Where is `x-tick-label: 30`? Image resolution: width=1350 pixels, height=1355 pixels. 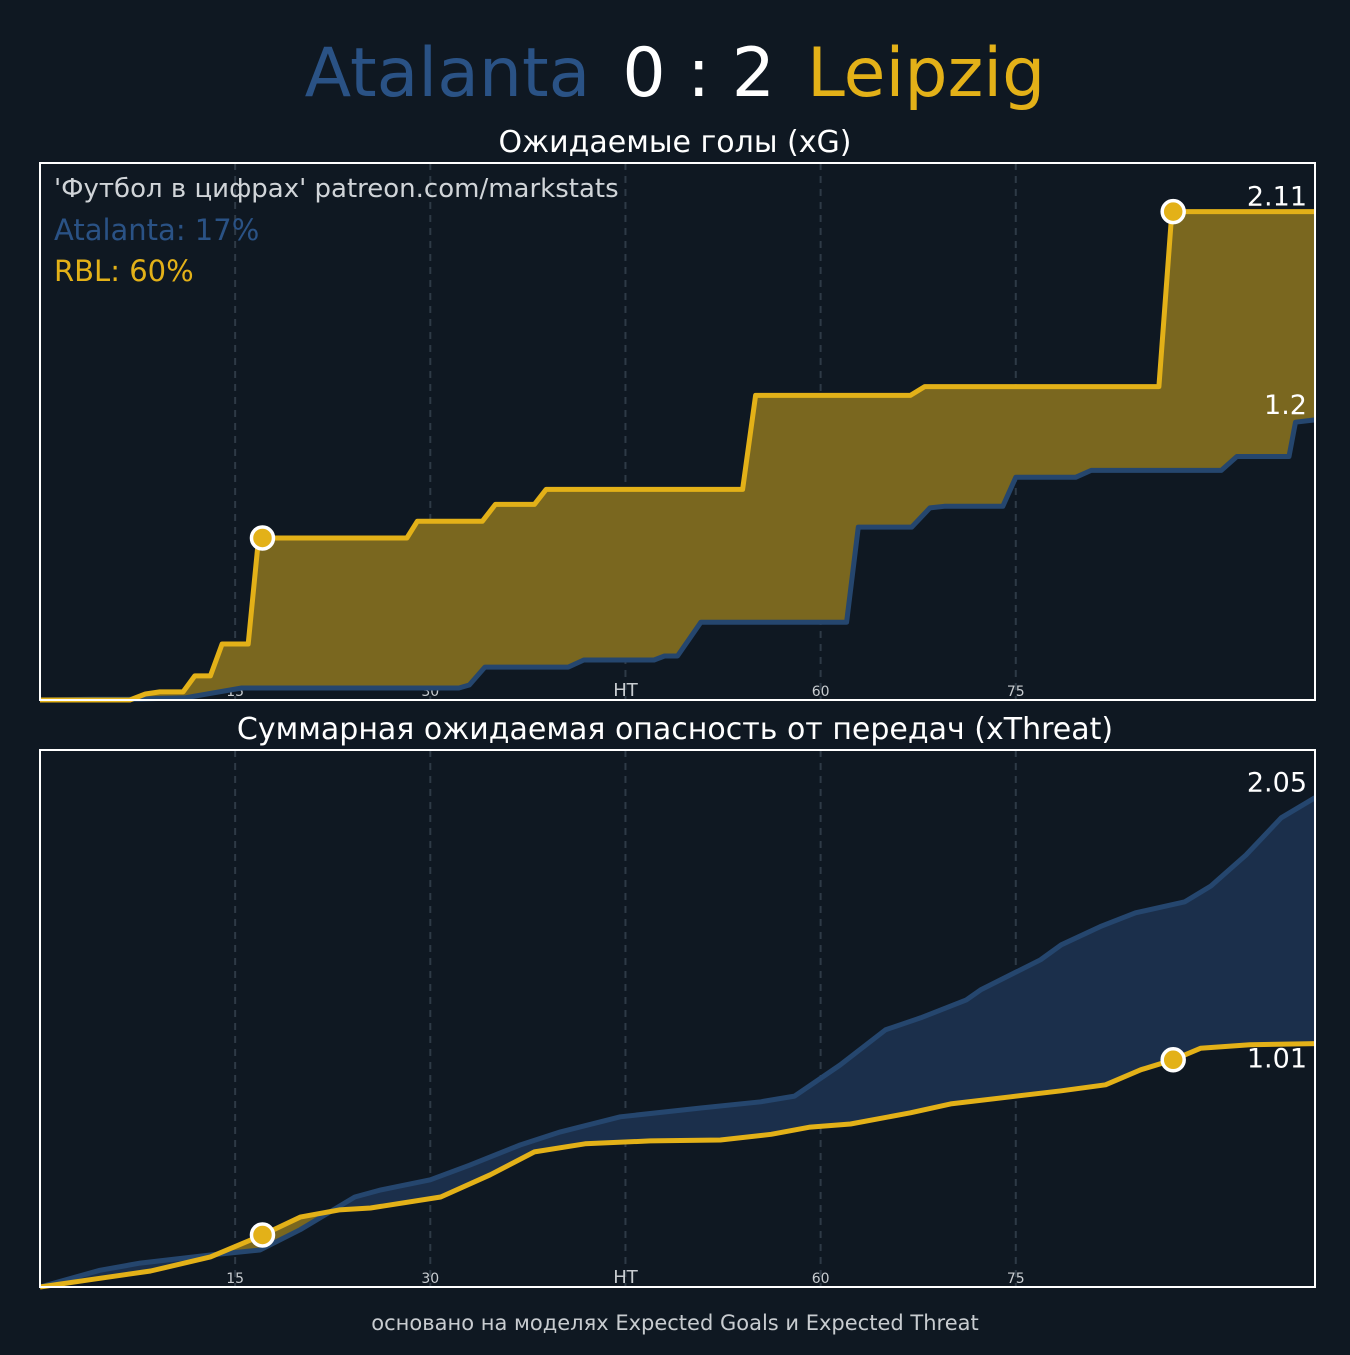 x-tick-label: 30 is located at coordinates (430, 1279).